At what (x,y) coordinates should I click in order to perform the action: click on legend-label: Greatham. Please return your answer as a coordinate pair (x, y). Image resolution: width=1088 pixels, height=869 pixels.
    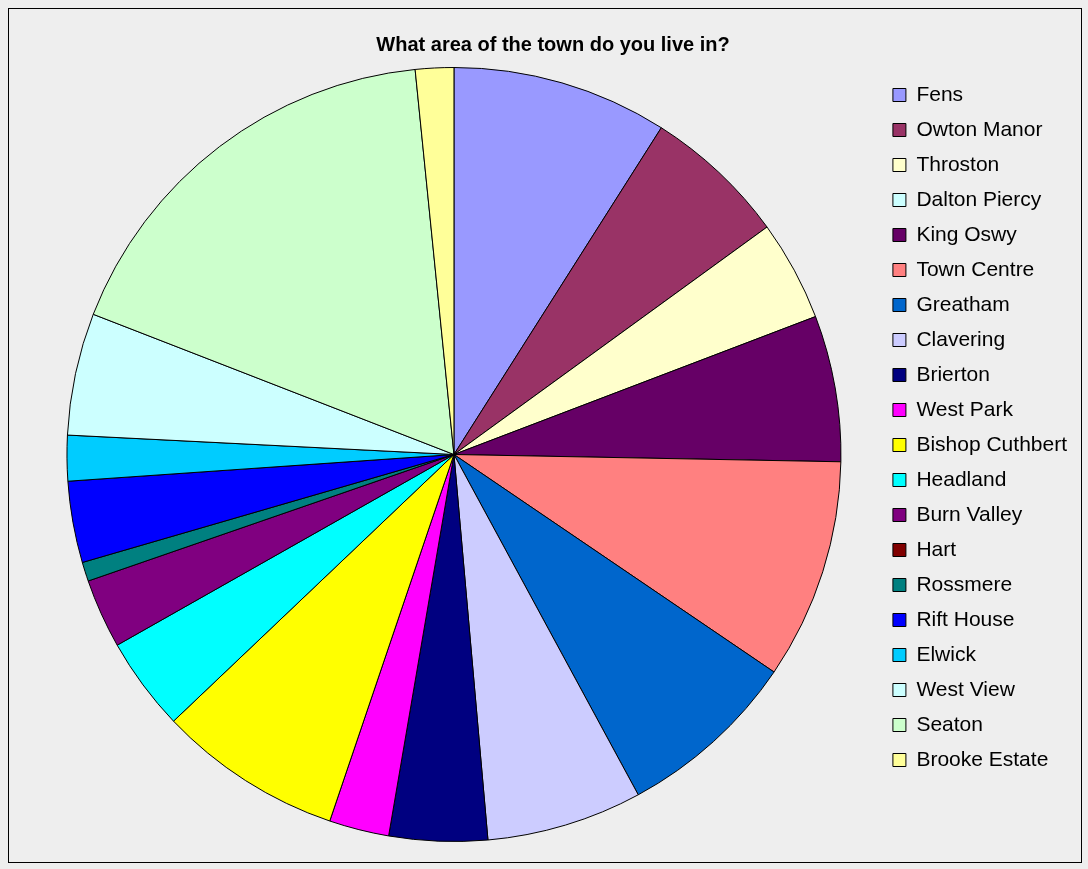
    Looking at the image, I should click on (963, 303).